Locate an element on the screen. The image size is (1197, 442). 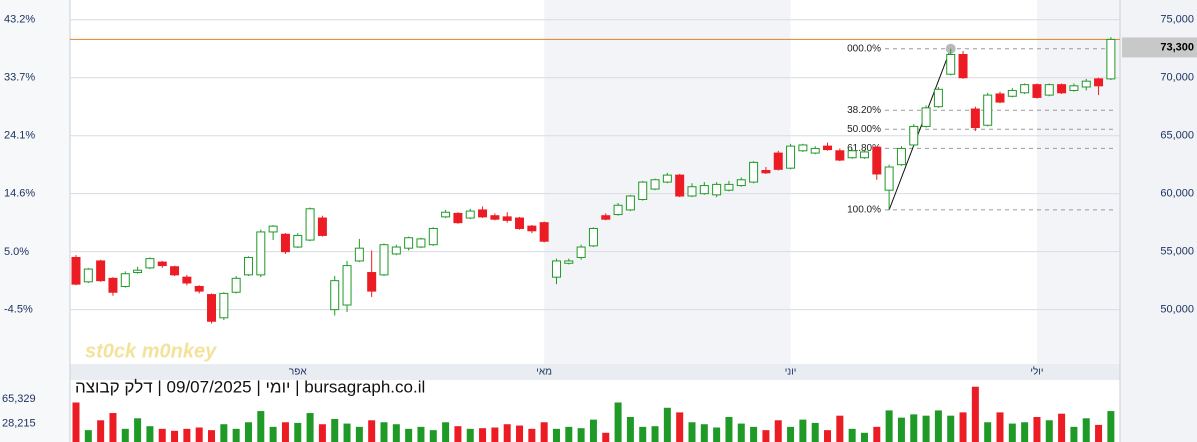
fib-trend is located at coordinates (920, 129).